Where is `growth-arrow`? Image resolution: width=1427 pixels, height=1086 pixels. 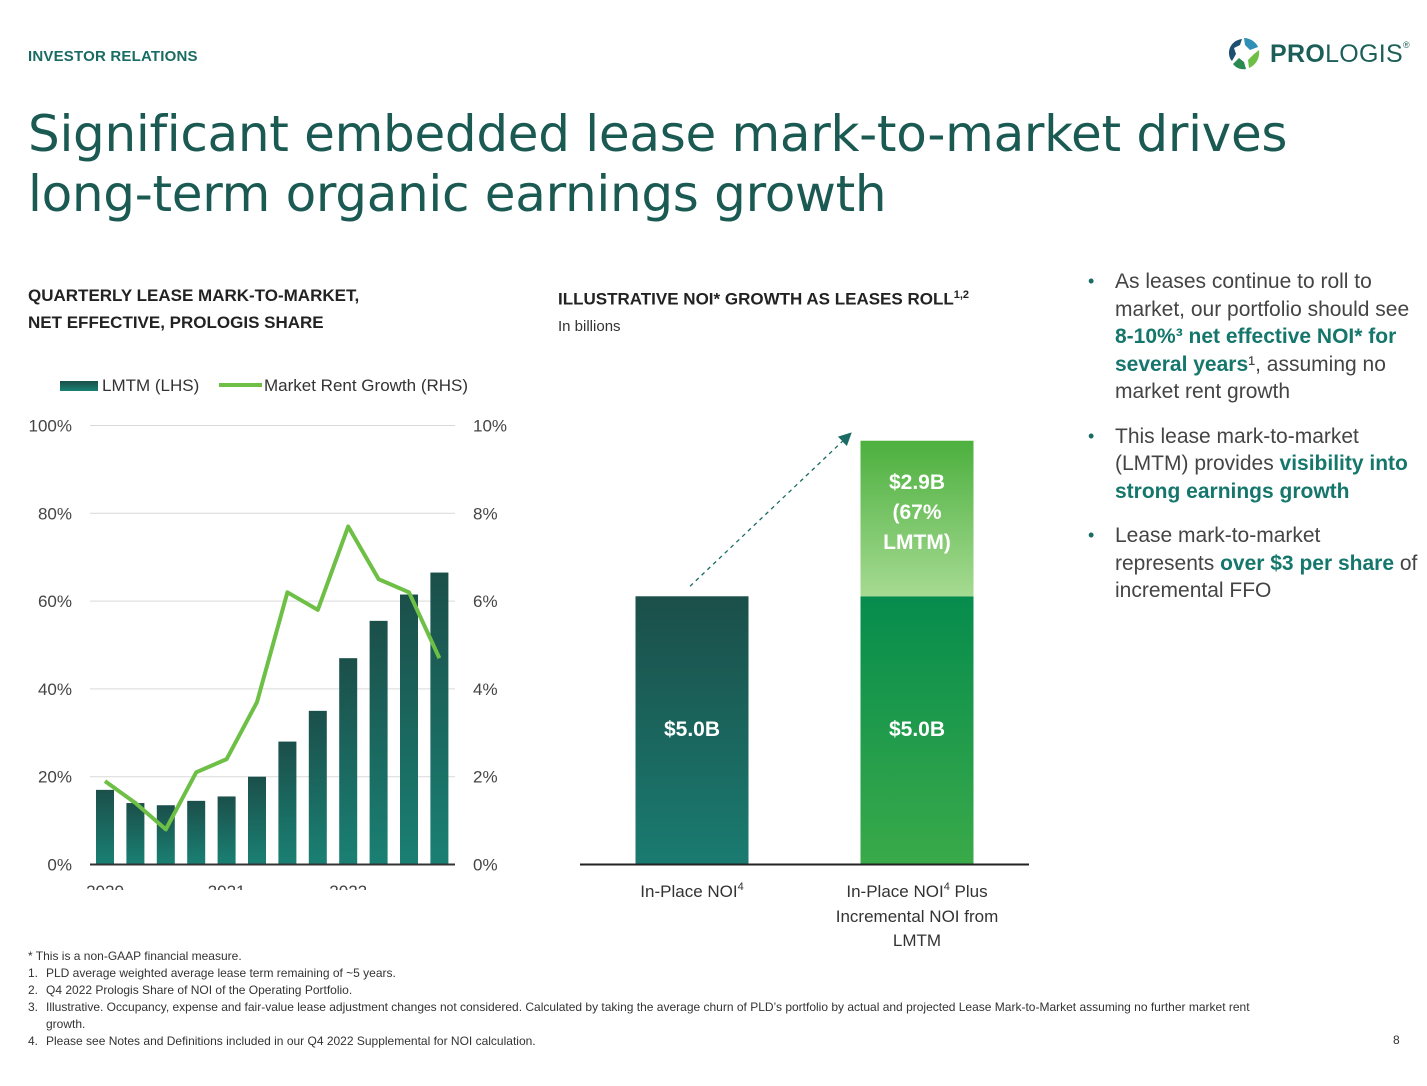 growth-arrow is located at coordinates (770, 509).